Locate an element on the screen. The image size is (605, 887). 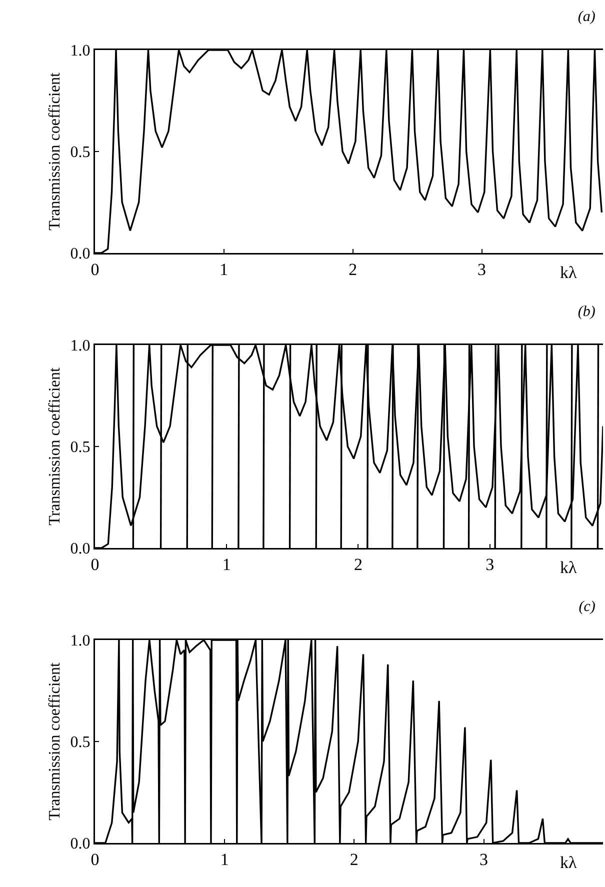
chart-title: (a) is located at coordinates (587, 16).